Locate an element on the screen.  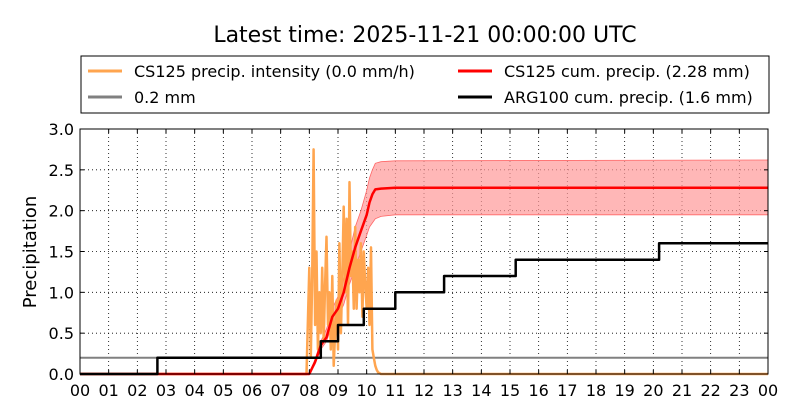
x-tick-label: 07 is located at coordinates (280, 390).